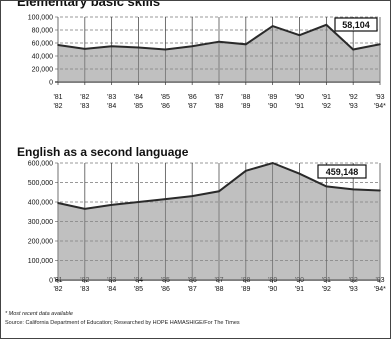 This screenshot has height=339, width=391. Describe the element at coordinates (43, 31) in the screenshot. I see `y-tick-label: 80,000` at that location.